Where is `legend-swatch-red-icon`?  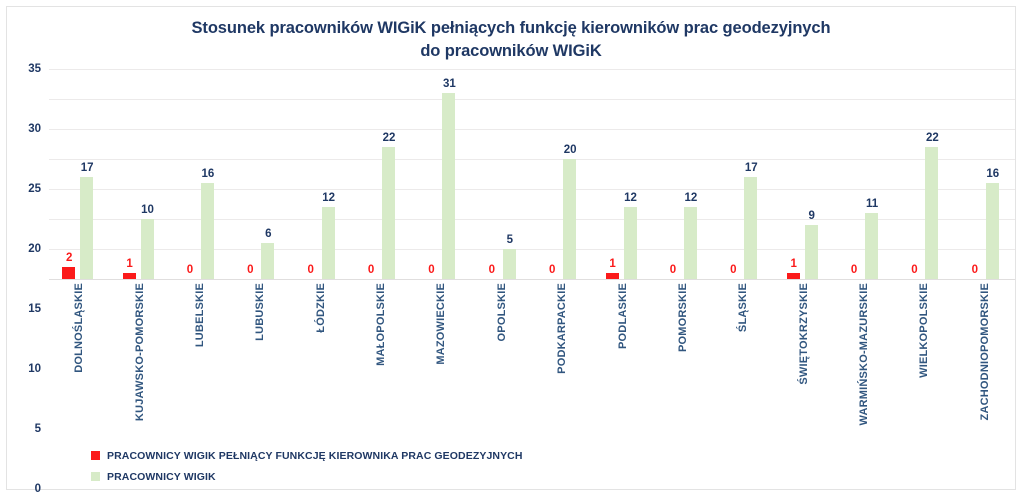
legend-swatch-red-icon is located at coordinates (95, 455).